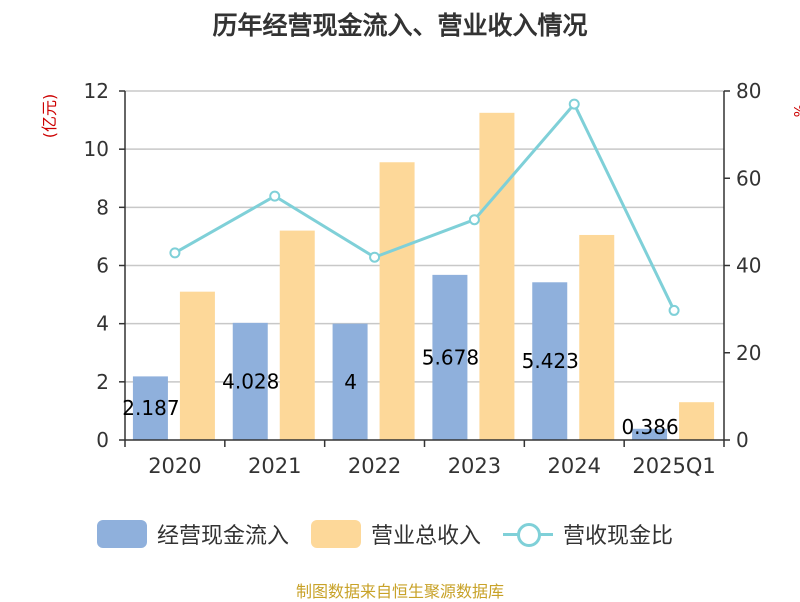 Image resolution: width=800 pixels, height=602 pixels. I want to click on bar-revenue-2020, so click(197, 365).